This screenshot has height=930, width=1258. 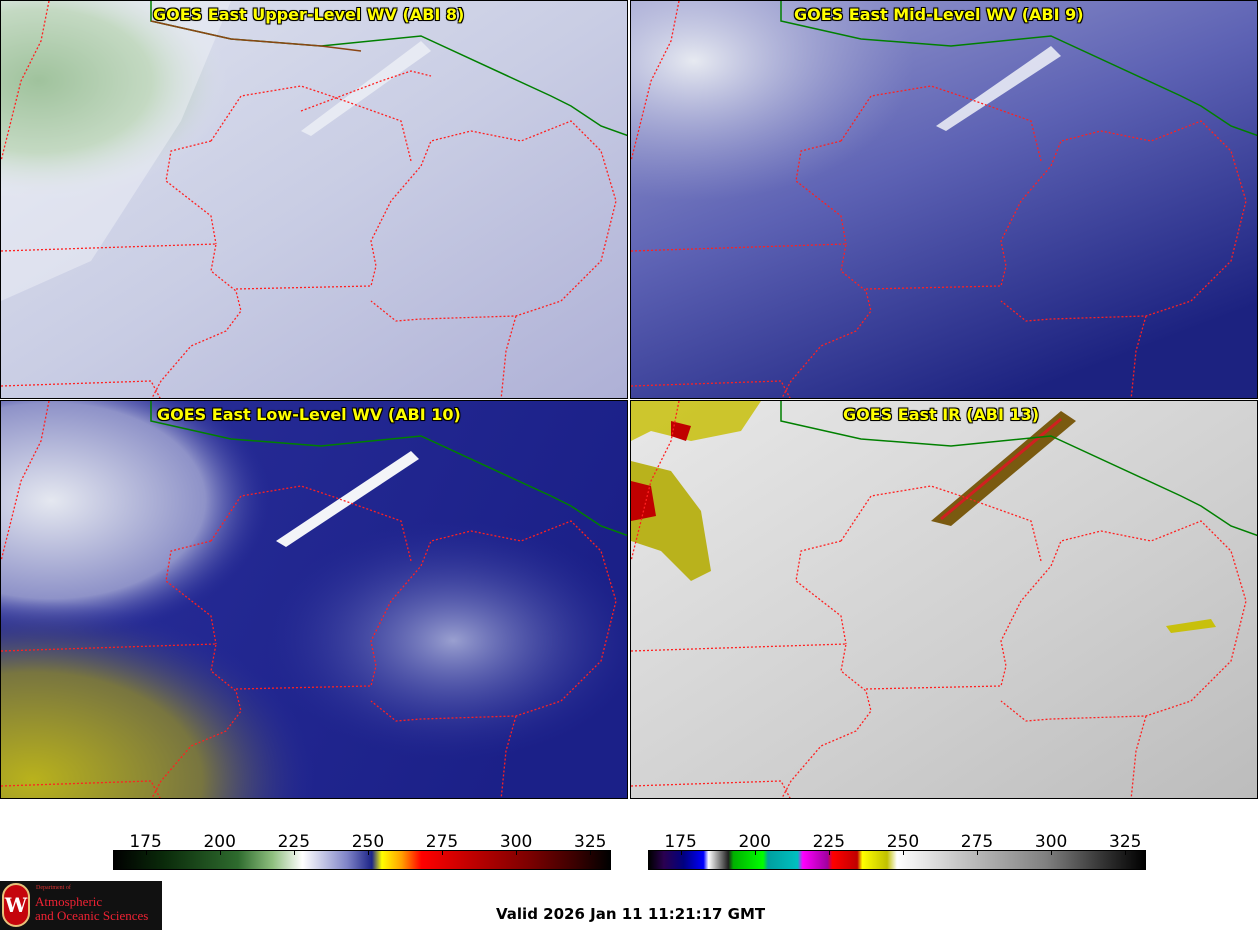 What do you see at coordinates (69, 901) in the screenshot?
I see `logo-line-1: Atmospheric` at bounding box center [69, 901].